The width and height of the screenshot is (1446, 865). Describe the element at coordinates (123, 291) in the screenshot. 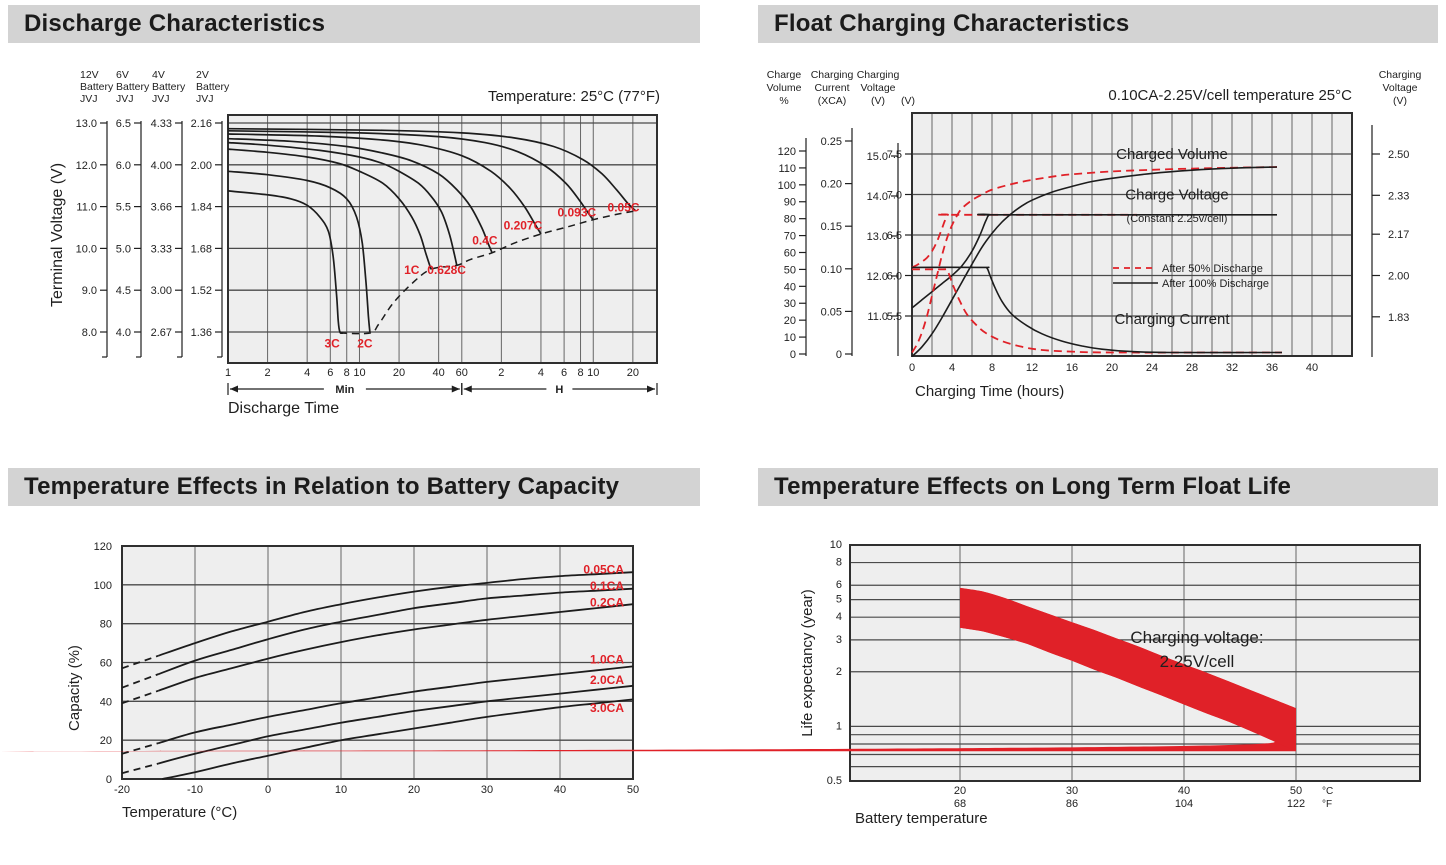

I see `svg-text: 4.5` at that location.